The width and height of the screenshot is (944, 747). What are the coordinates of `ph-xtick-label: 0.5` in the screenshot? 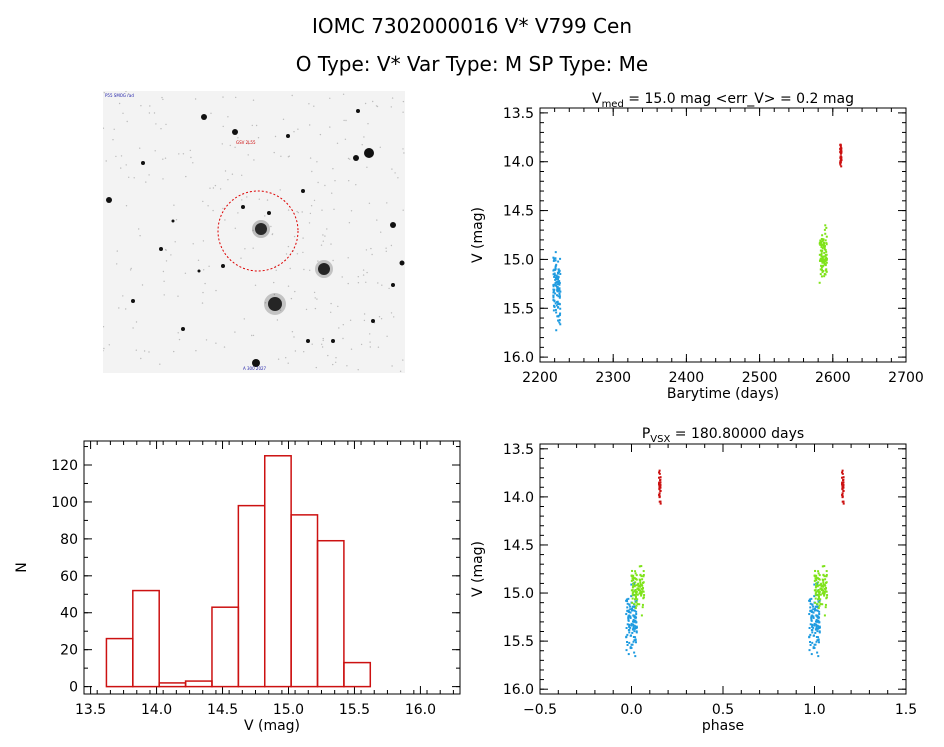 It's located at (723, 710).